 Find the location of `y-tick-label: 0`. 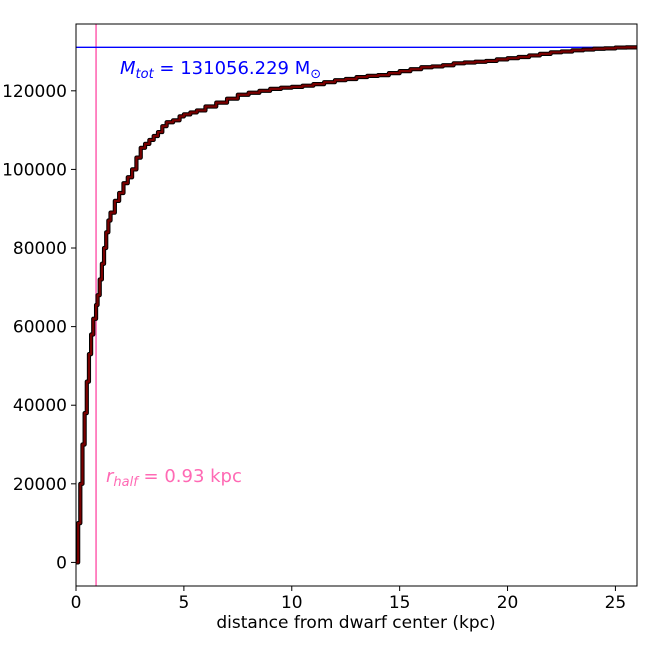

y-tick-label: 0 is located at coordinates (61, 563).